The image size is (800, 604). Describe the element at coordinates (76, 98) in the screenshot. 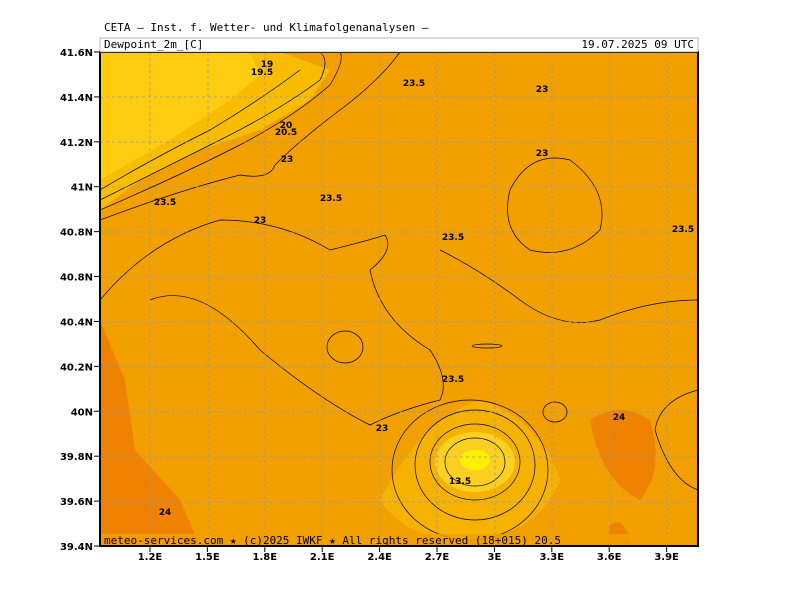

I see `y-label: 41.4N` at that location.